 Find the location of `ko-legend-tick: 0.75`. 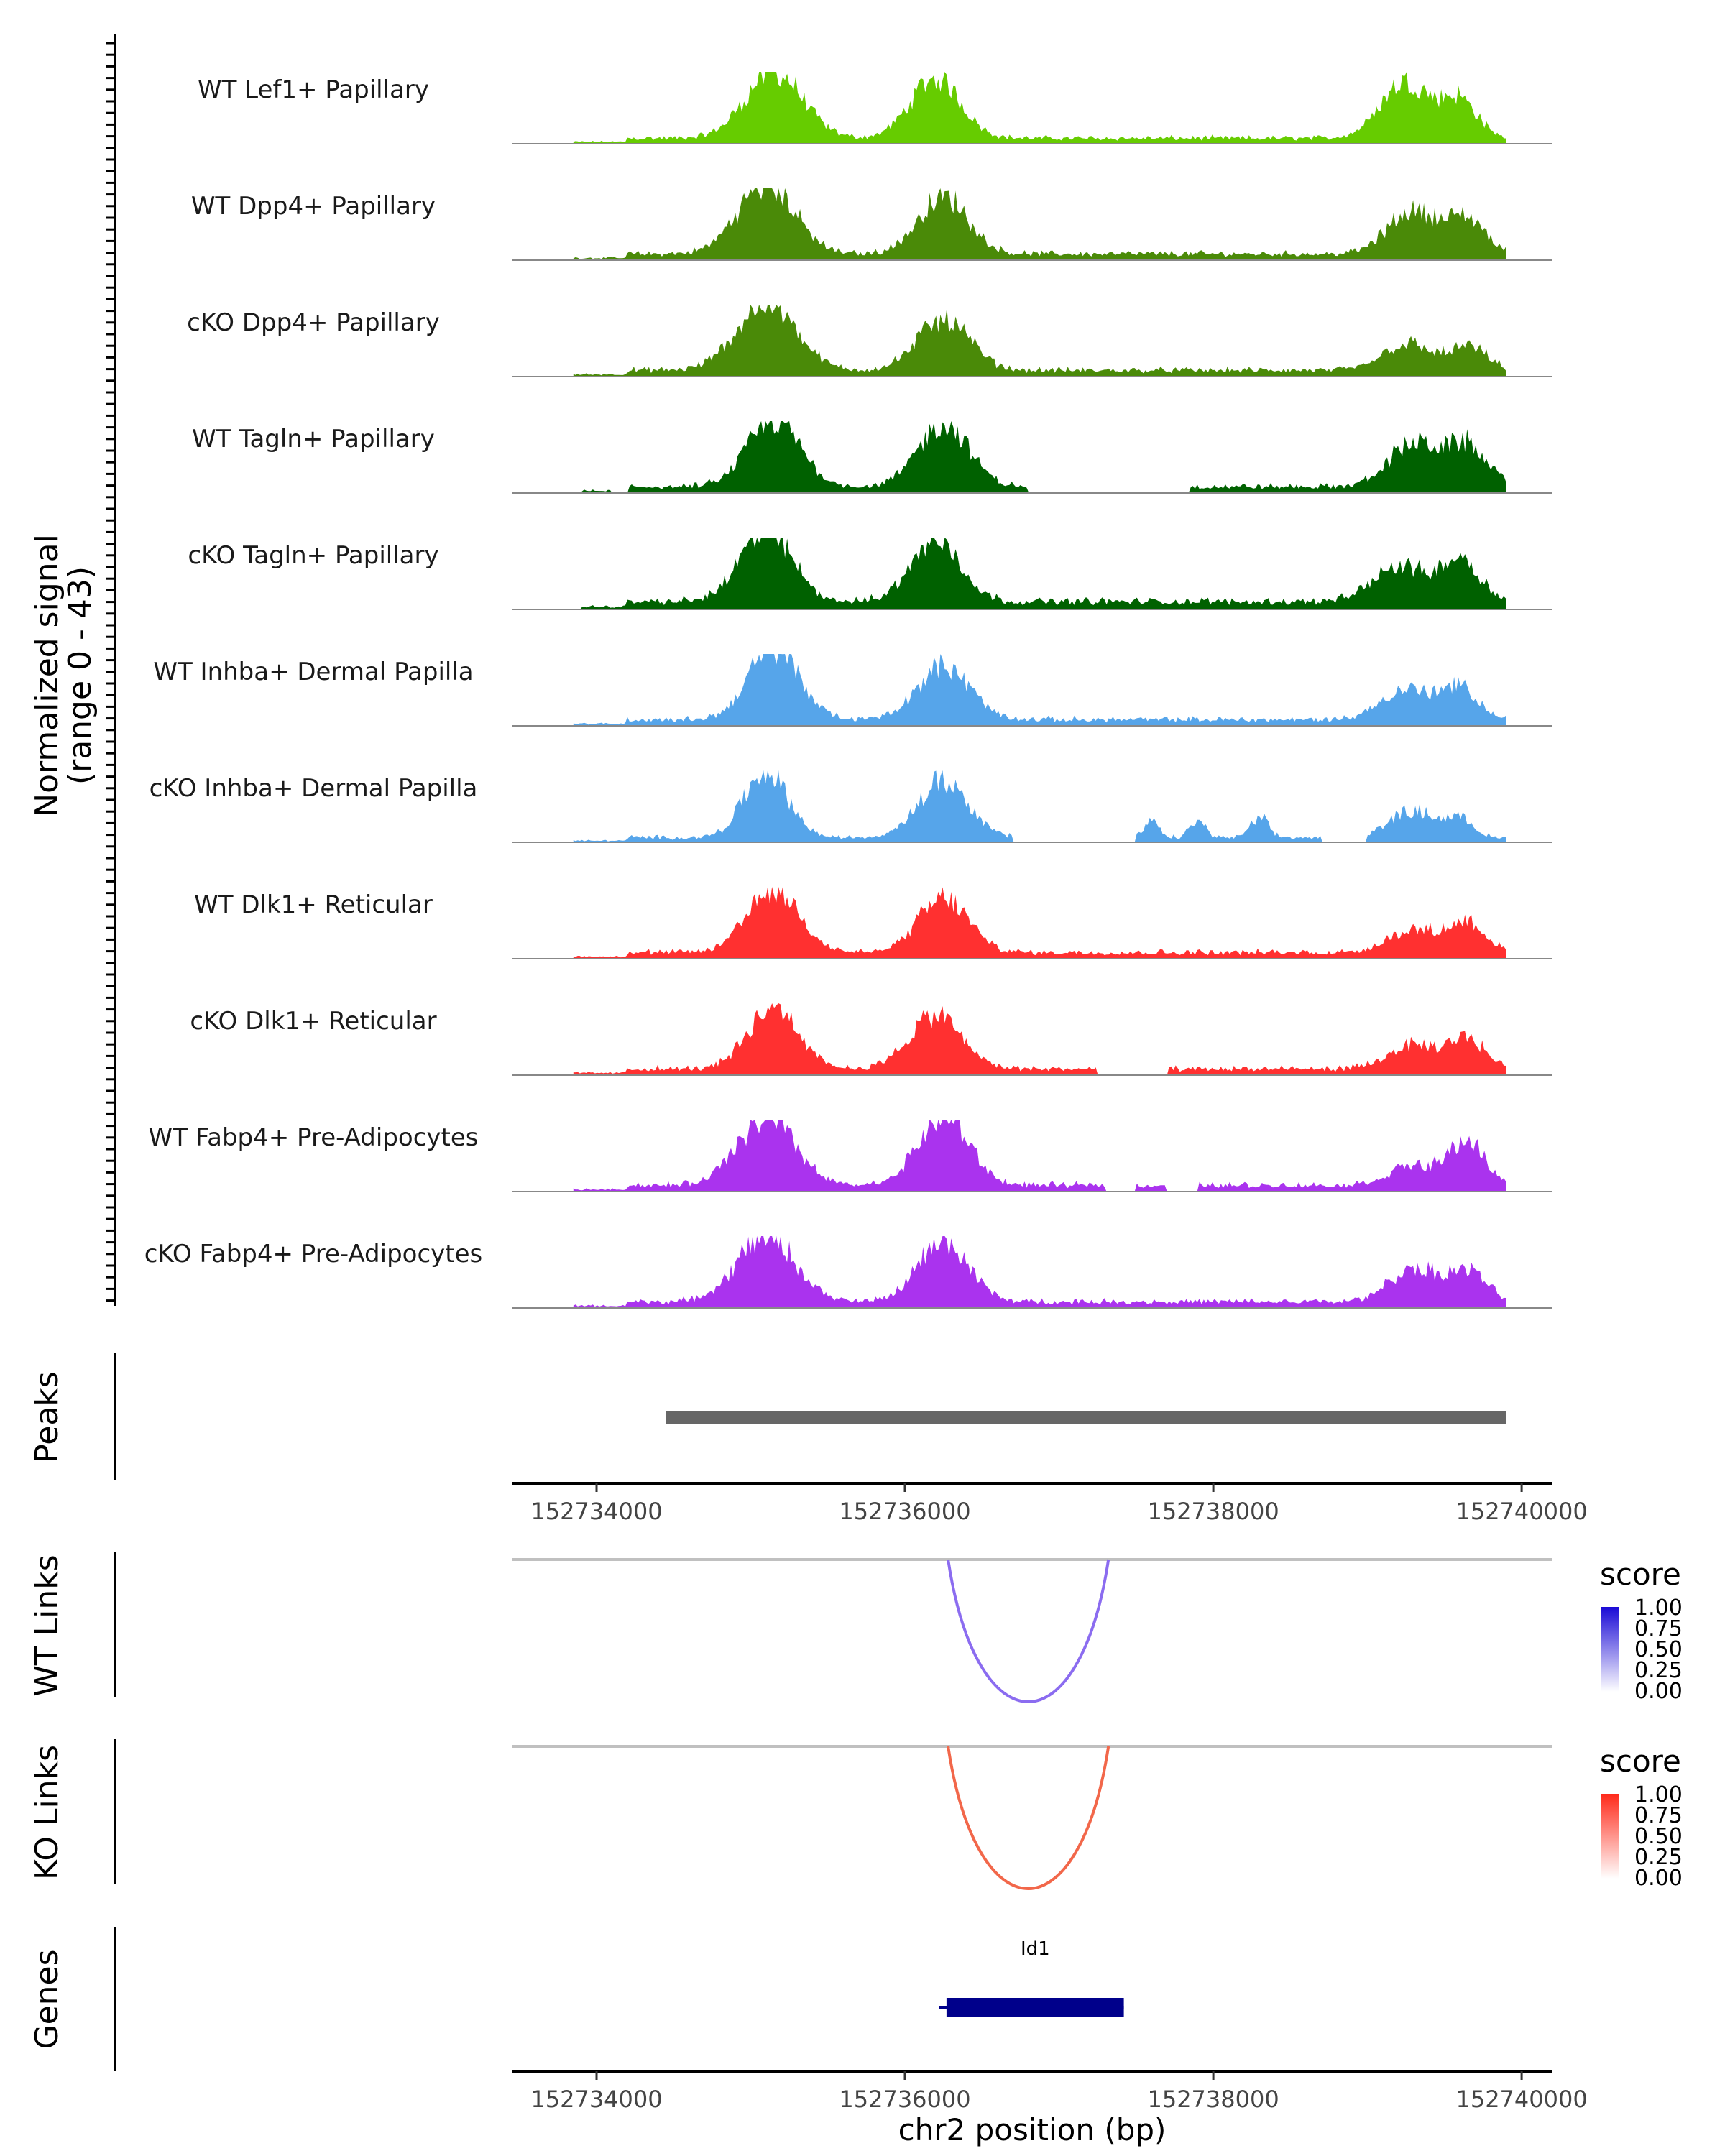

ko-legend-tick: 0.75 is located at coordinates (1658, 1816).